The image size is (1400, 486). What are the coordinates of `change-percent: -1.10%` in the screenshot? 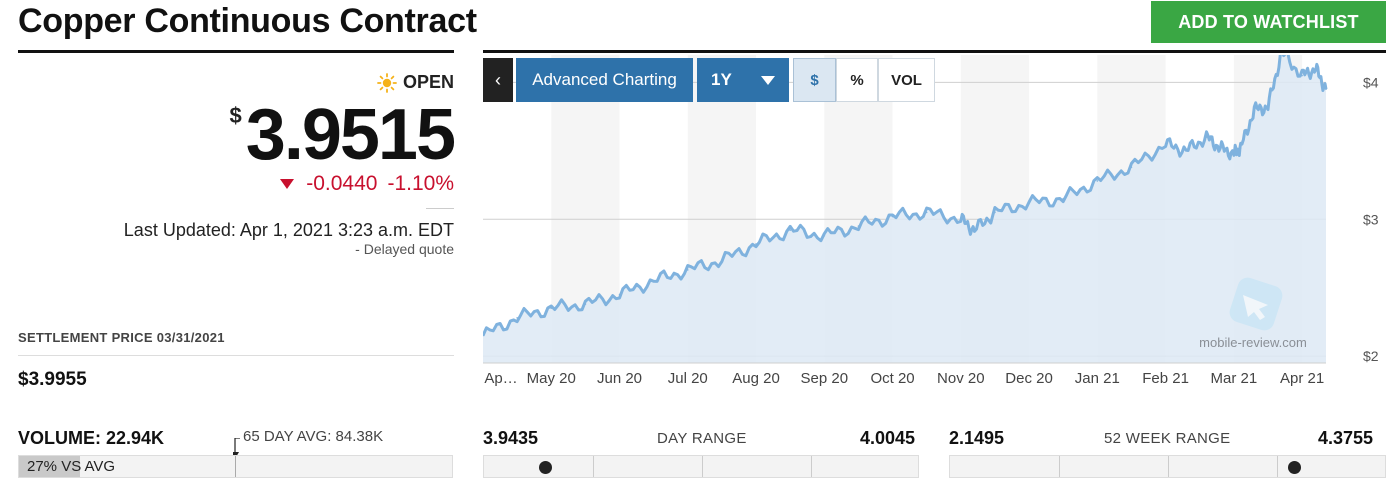 It's located at (420, 183).